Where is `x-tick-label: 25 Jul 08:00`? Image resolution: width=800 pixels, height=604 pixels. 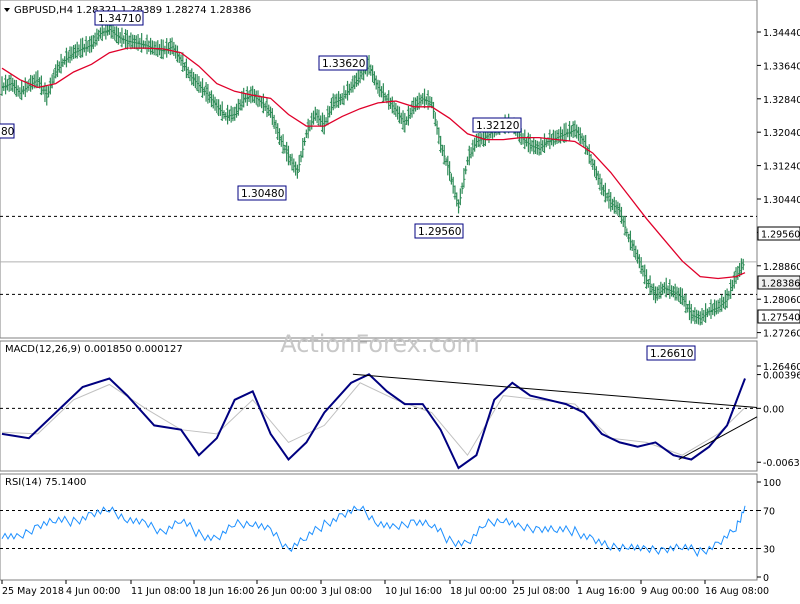
x-tick-label: 25 Jul 08:00 is located at coordinates (541, 591).